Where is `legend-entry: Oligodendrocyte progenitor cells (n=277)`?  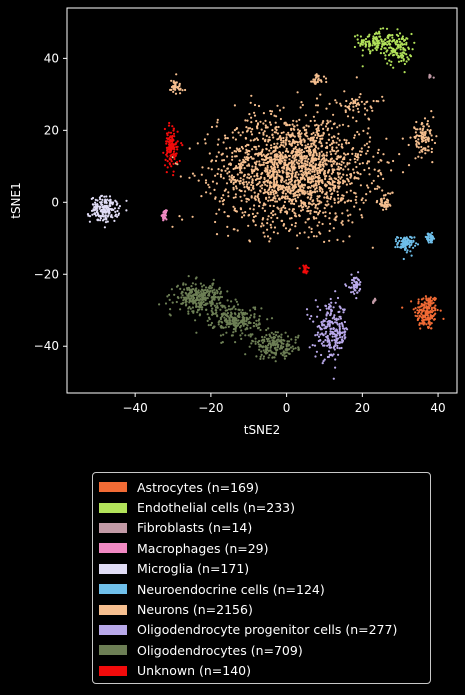 legend-entry: Oligodendrocyte progenitor cells (n=277) is located at coordinates (261, 630).